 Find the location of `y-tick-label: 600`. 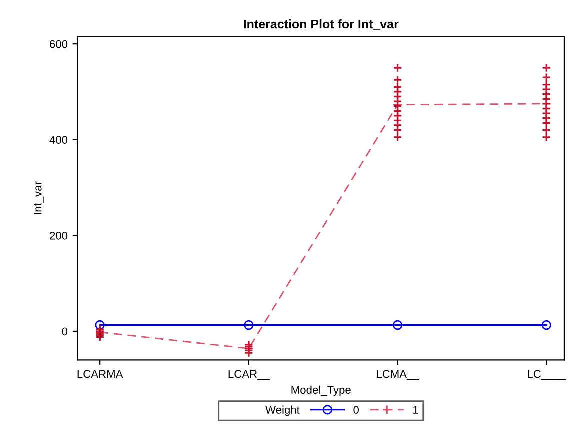

y-tick-label: 600 is located at coordinates (59, 44).